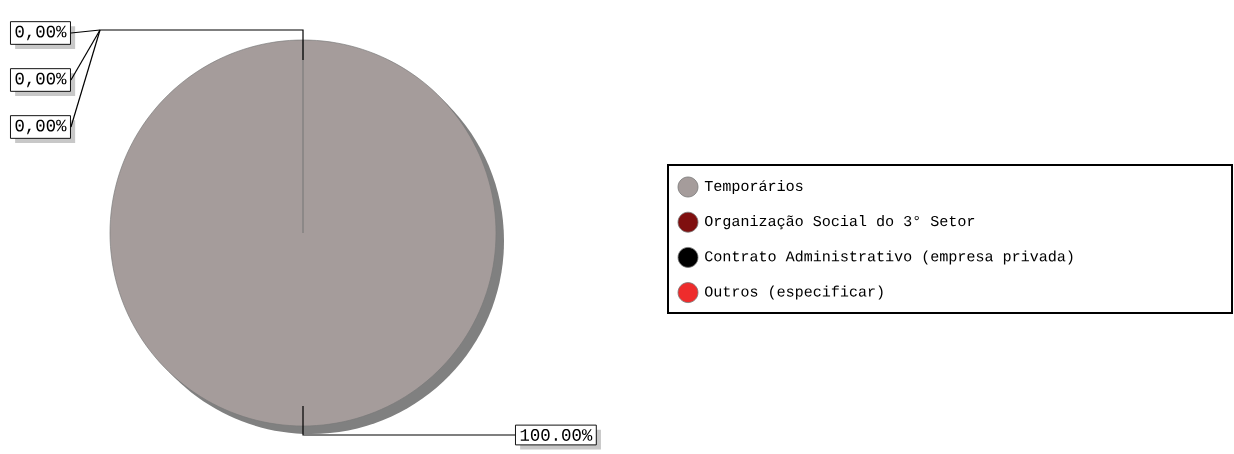 This screenshot has height=454, width=1234. Describe the element at coordinates (753, 187) in the screenshot. I see `legend-label: Temporários` at that location.